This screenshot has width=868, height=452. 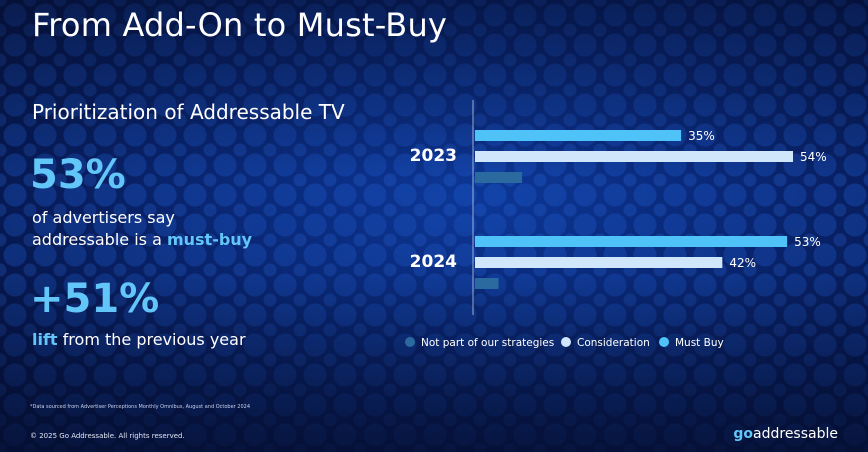 What do you see at coordinates (664, 342) in the screenshot?
I see `legend-swatch-must-buy` at bounding box center [664, 342].